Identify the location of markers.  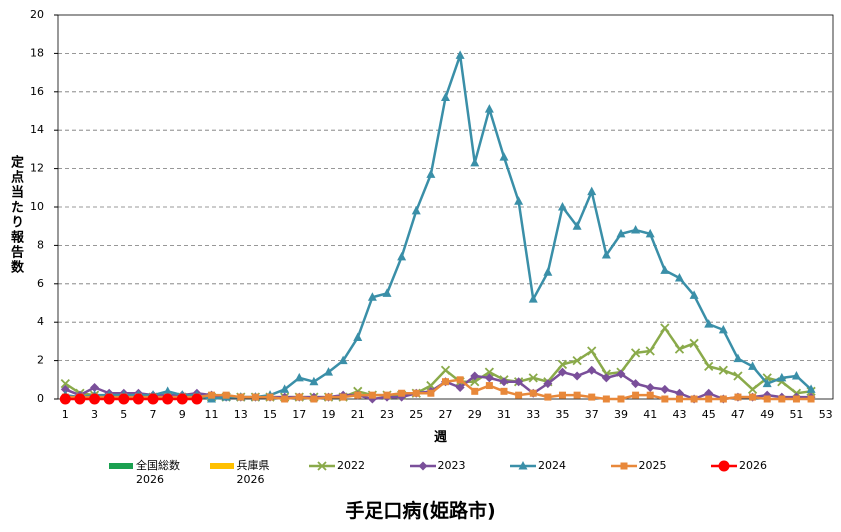
(131, 399).